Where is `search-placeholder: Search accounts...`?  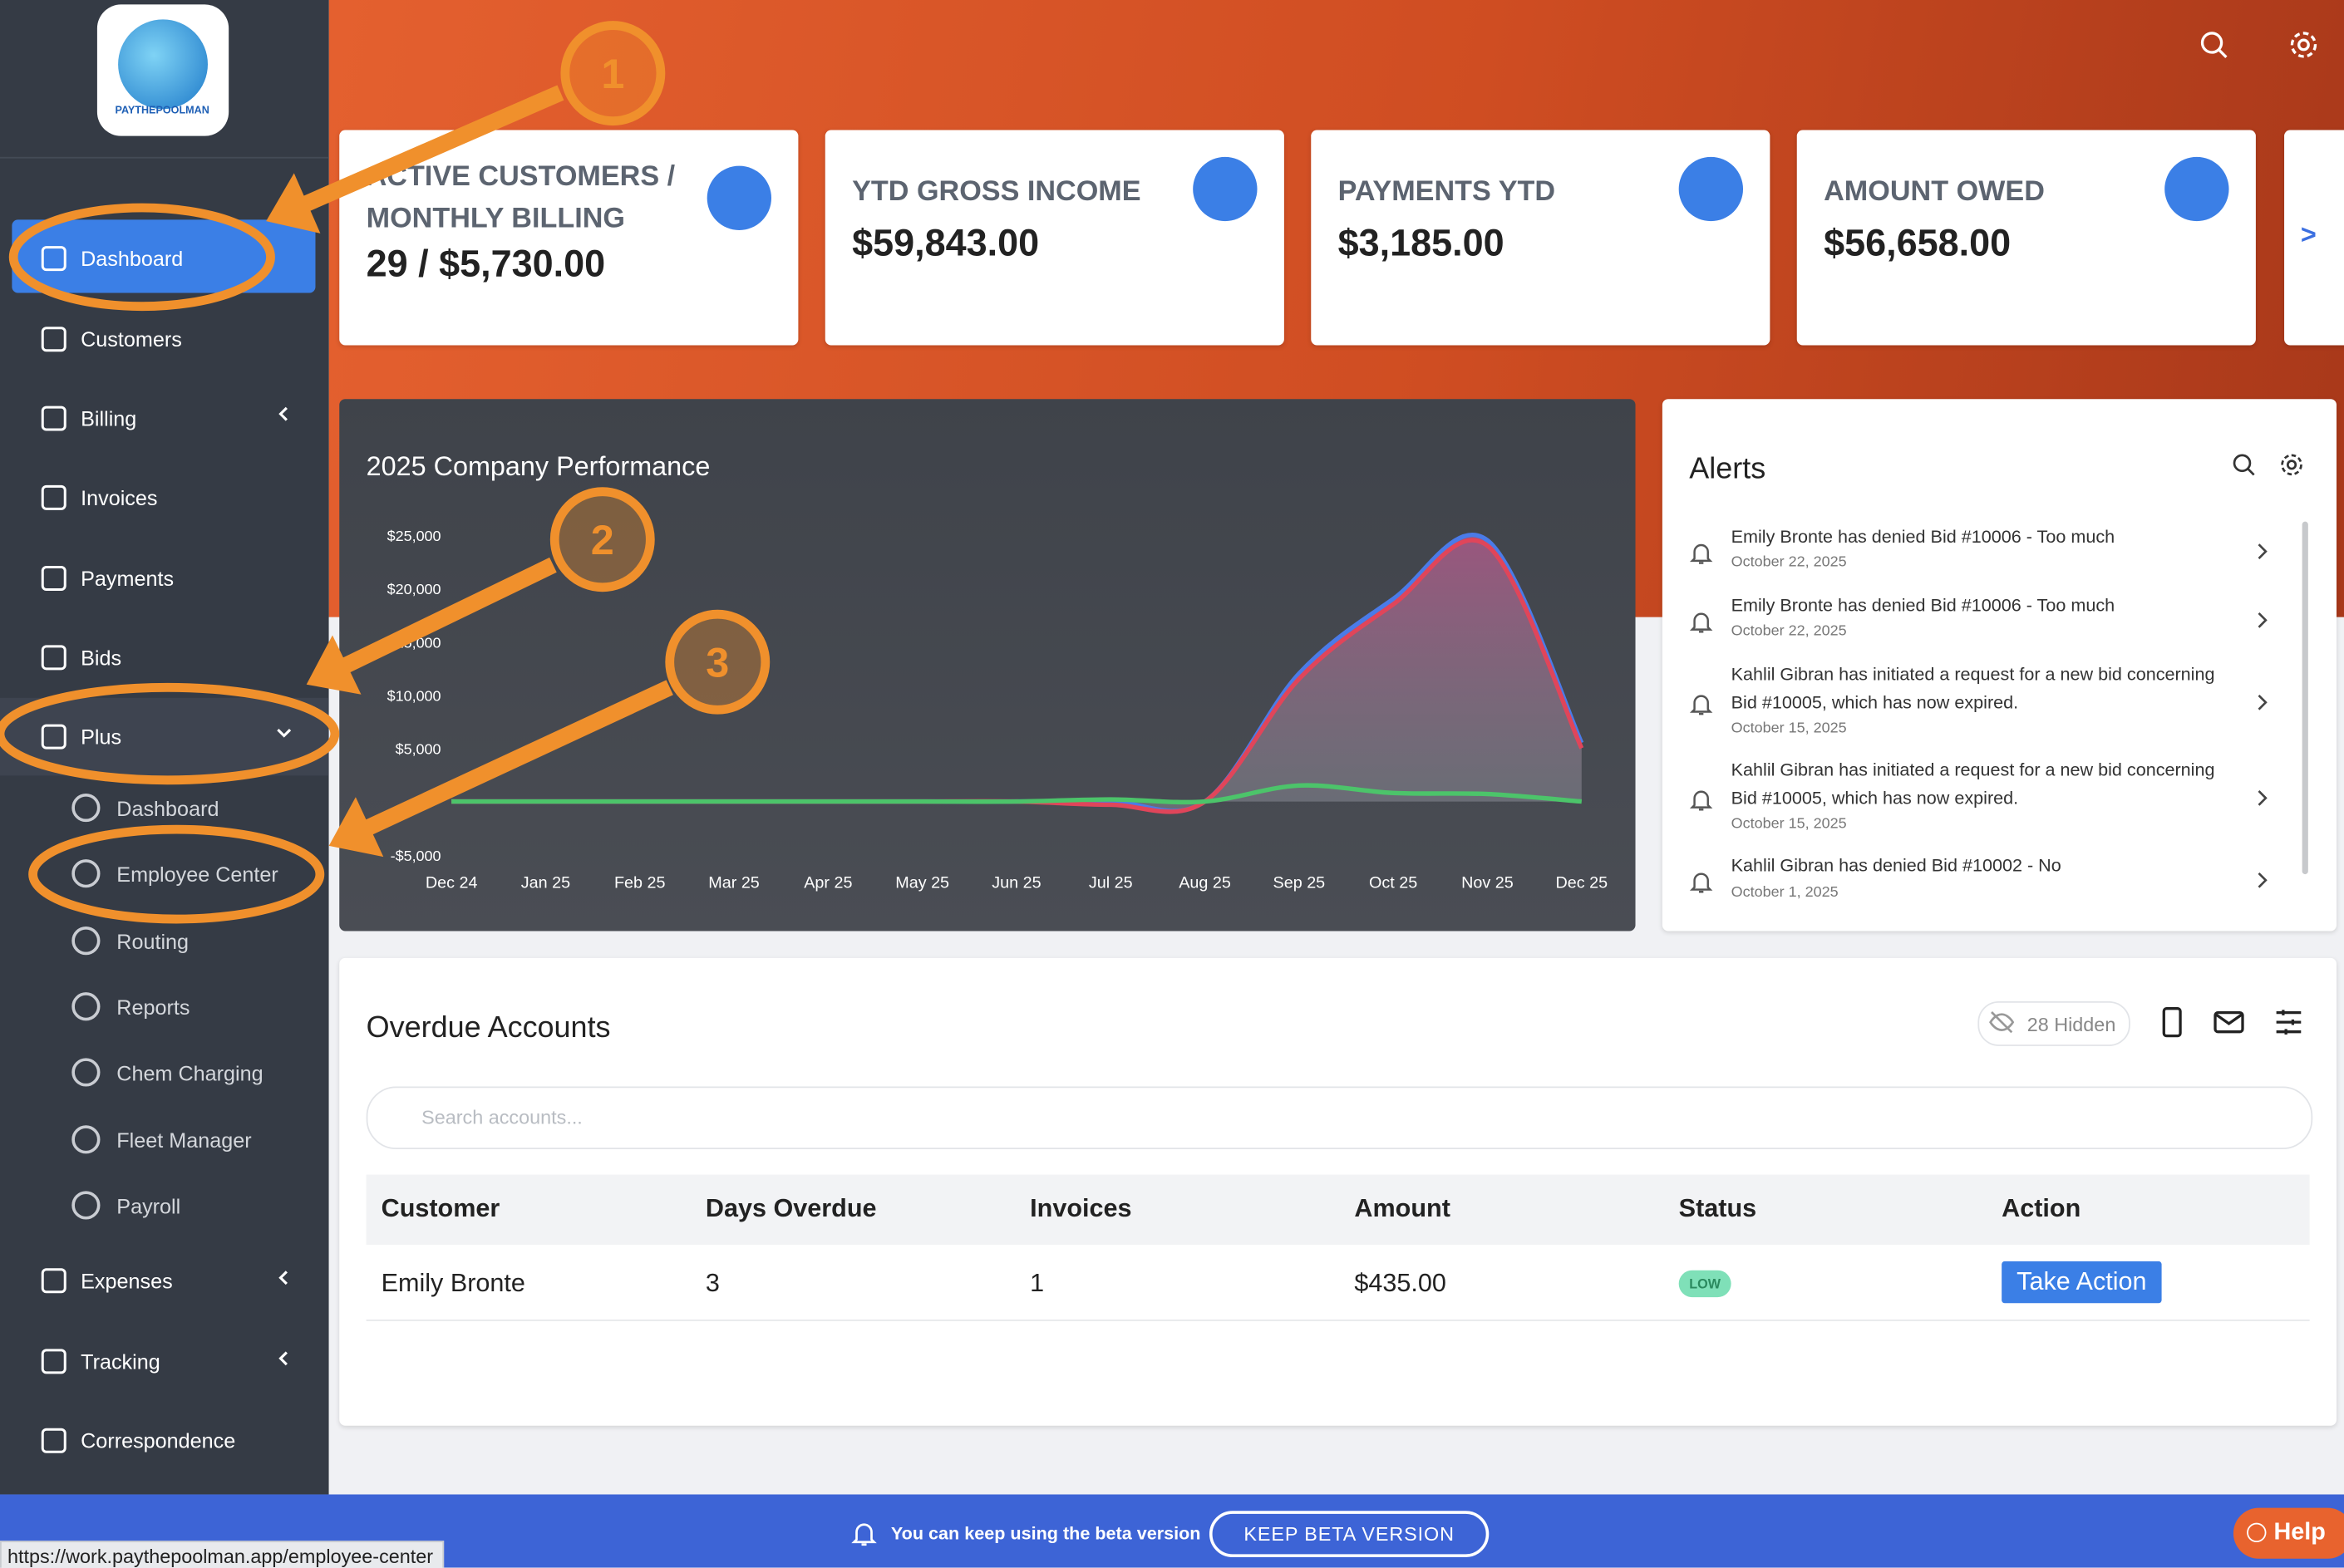 search-placeholder: Search accounts... is located at coordinates (502, 1116).